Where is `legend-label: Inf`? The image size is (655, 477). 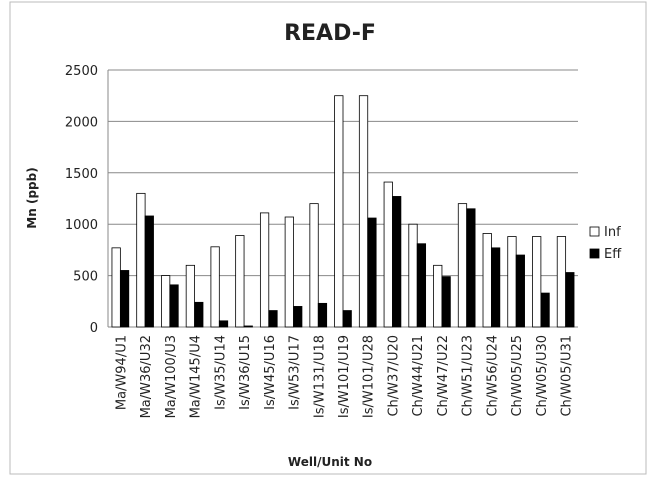
legend-label: Inf is located at coordinates (612, 232).